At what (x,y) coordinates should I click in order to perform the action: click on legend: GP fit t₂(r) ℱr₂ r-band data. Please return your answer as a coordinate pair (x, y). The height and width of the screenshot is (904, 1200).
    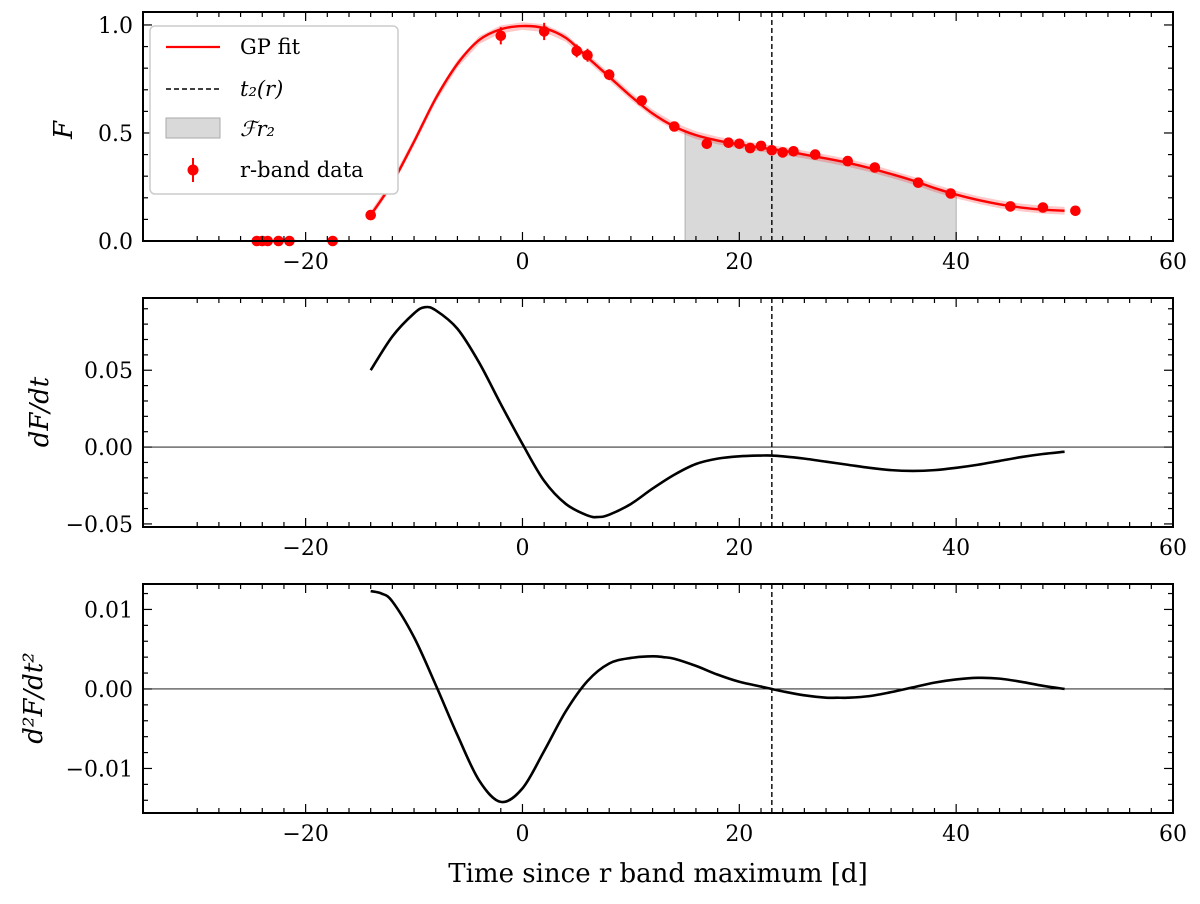
    Looking at the image, I should click on (274, 110).